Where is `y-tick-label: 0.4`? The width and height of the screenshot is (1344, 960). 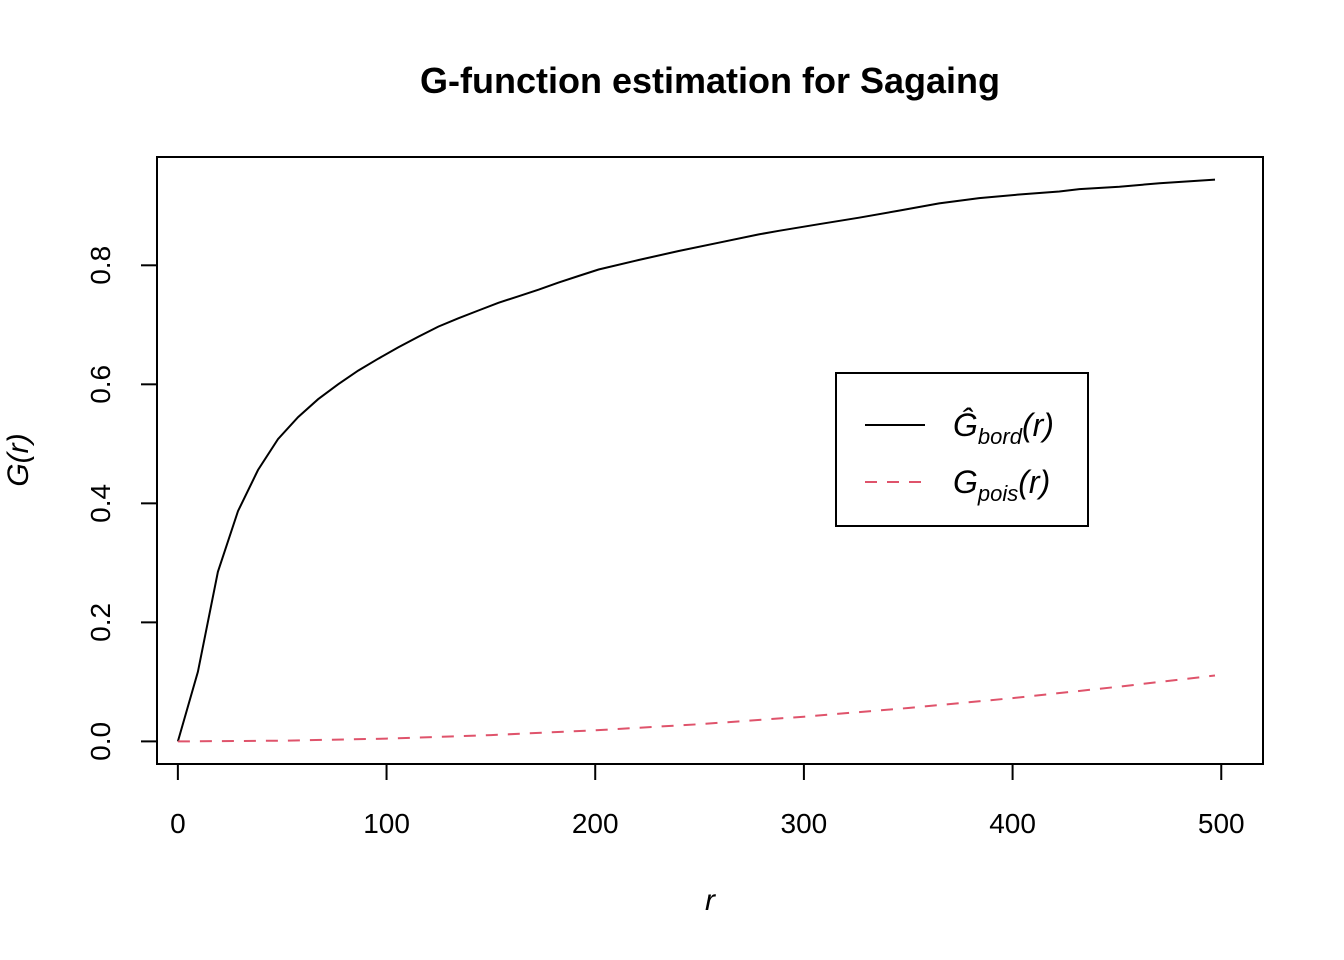
y-tick-label: 0.4 is located at coordinates (100, 503).